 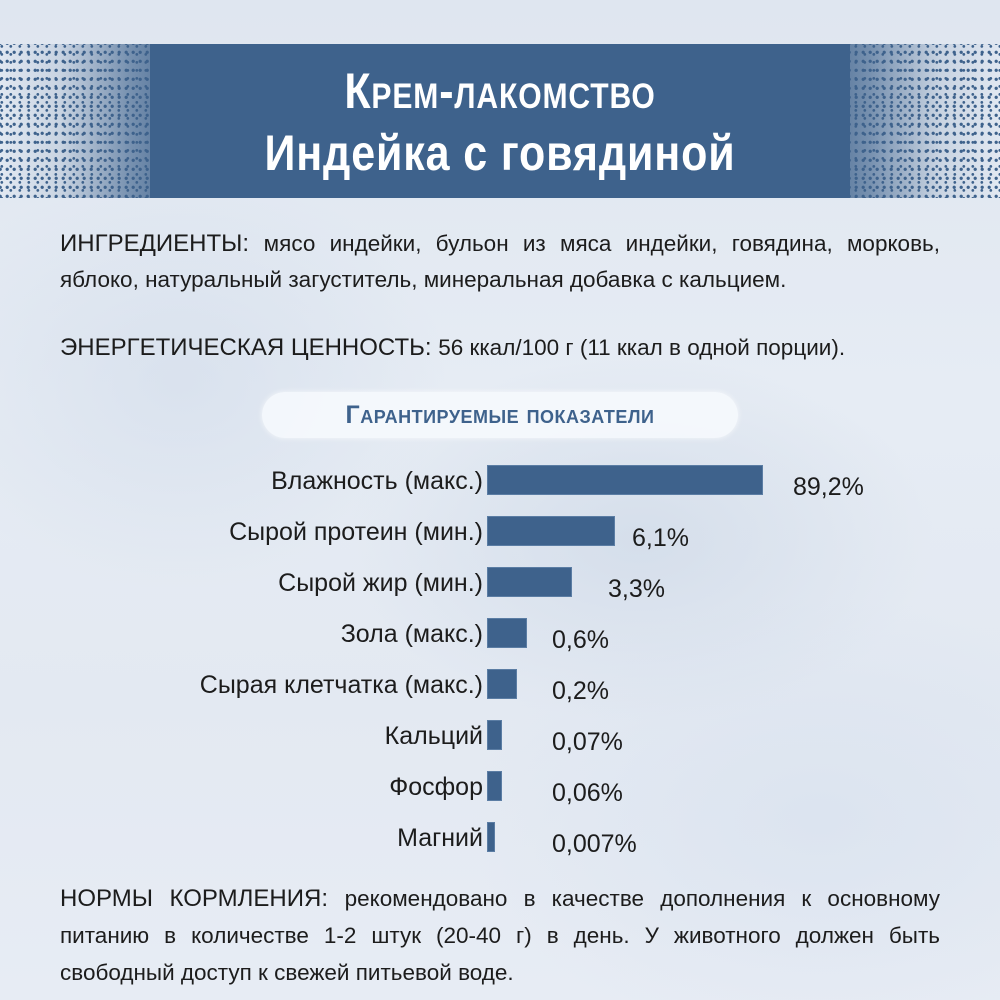 What do you see at coordinates (500, 91) in the screenshot?
I see `title-line-1: Крем-лакомство` at bounding box center [500, 91].